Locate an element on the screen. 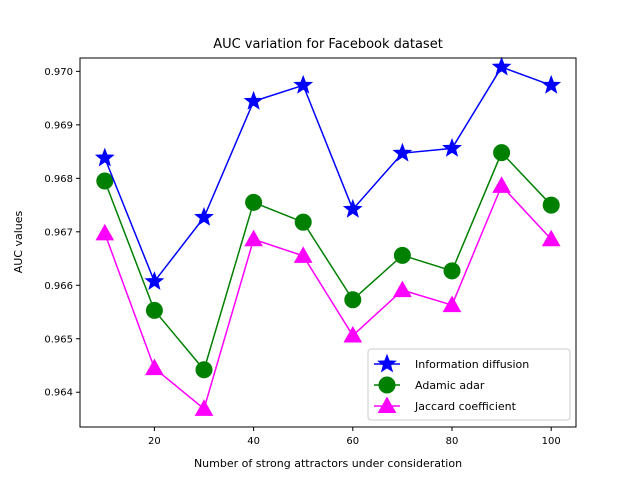 This screenshot has height=480, width=640. legend-label: Information diffusion is located at coordinates (472, 364).